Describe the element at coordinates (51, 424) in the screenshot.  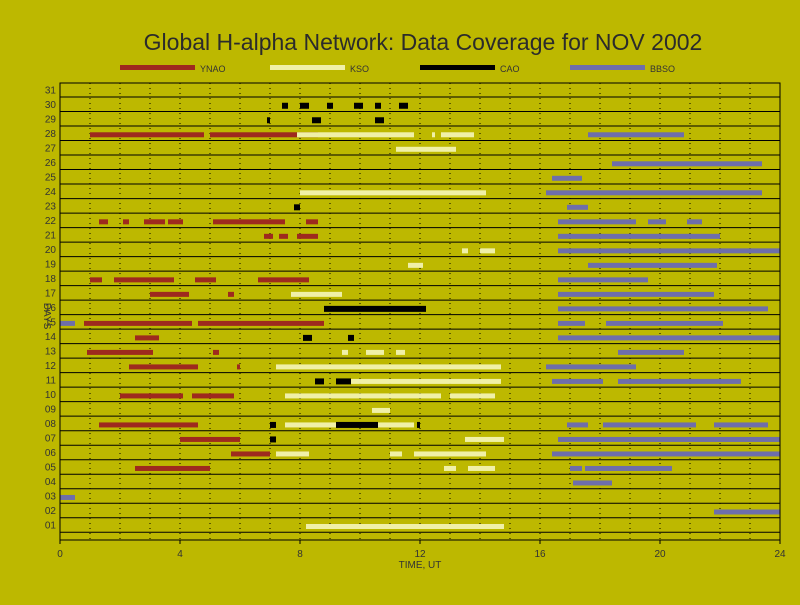
I see `y-tick-label: 08` at that location.